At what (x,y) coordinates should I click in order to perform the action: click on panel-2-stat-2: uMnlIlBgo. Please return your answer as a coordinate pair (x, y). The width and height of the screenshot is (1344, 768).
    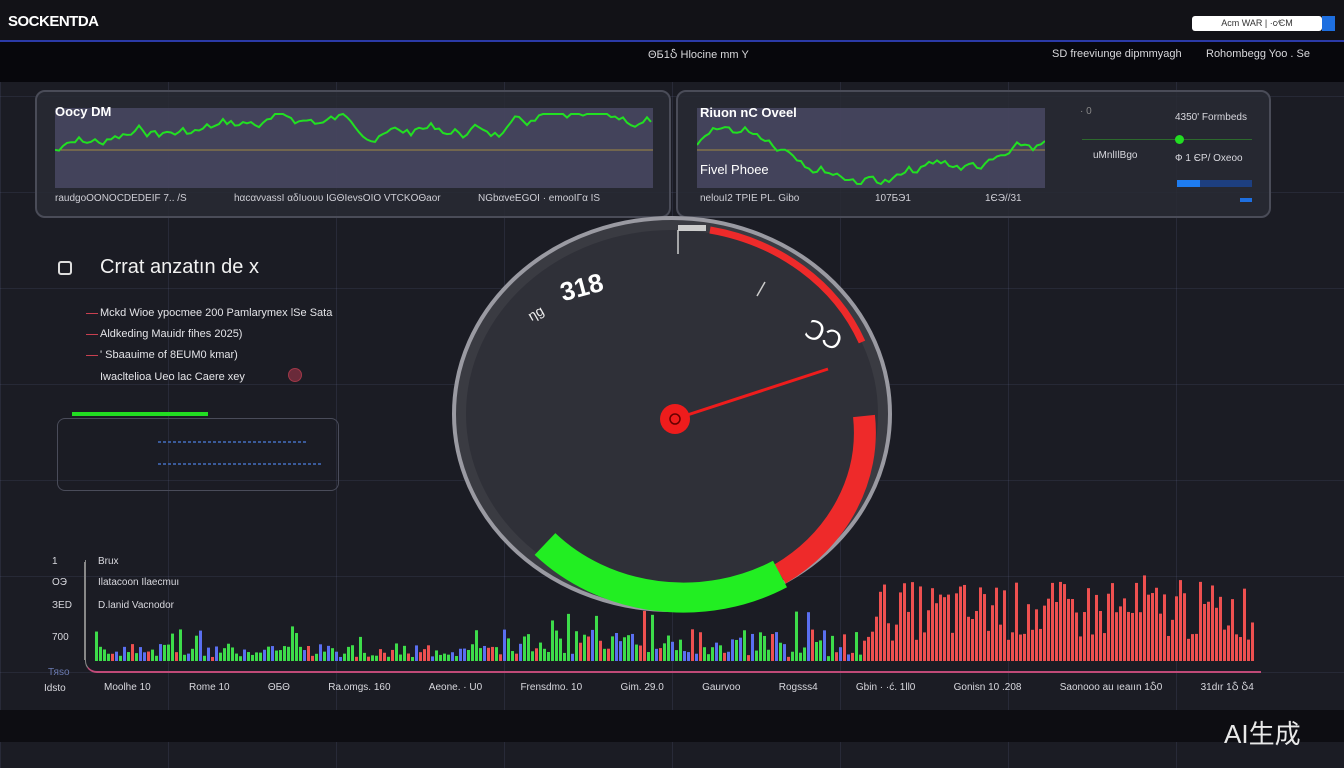
    Looking at the image, I should click on (1115, 155).